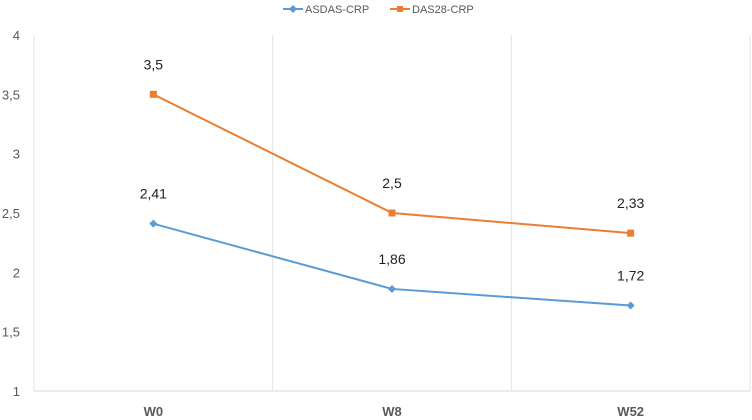 This screenshot has width=752, height=420. What do you see at coordinates (392, 183) in the screenshot?
I see `data-label: 2,5` at bounding box center [392, 183].